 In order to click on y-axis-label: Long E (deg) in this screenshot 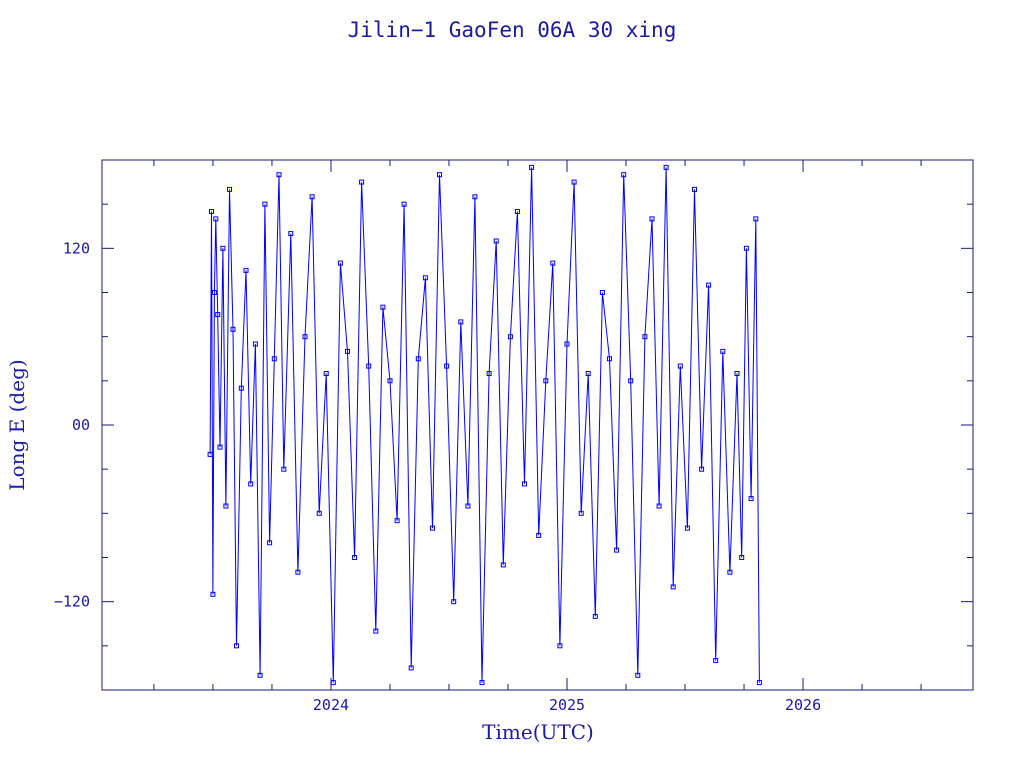, I will do `click(17, 424)`.